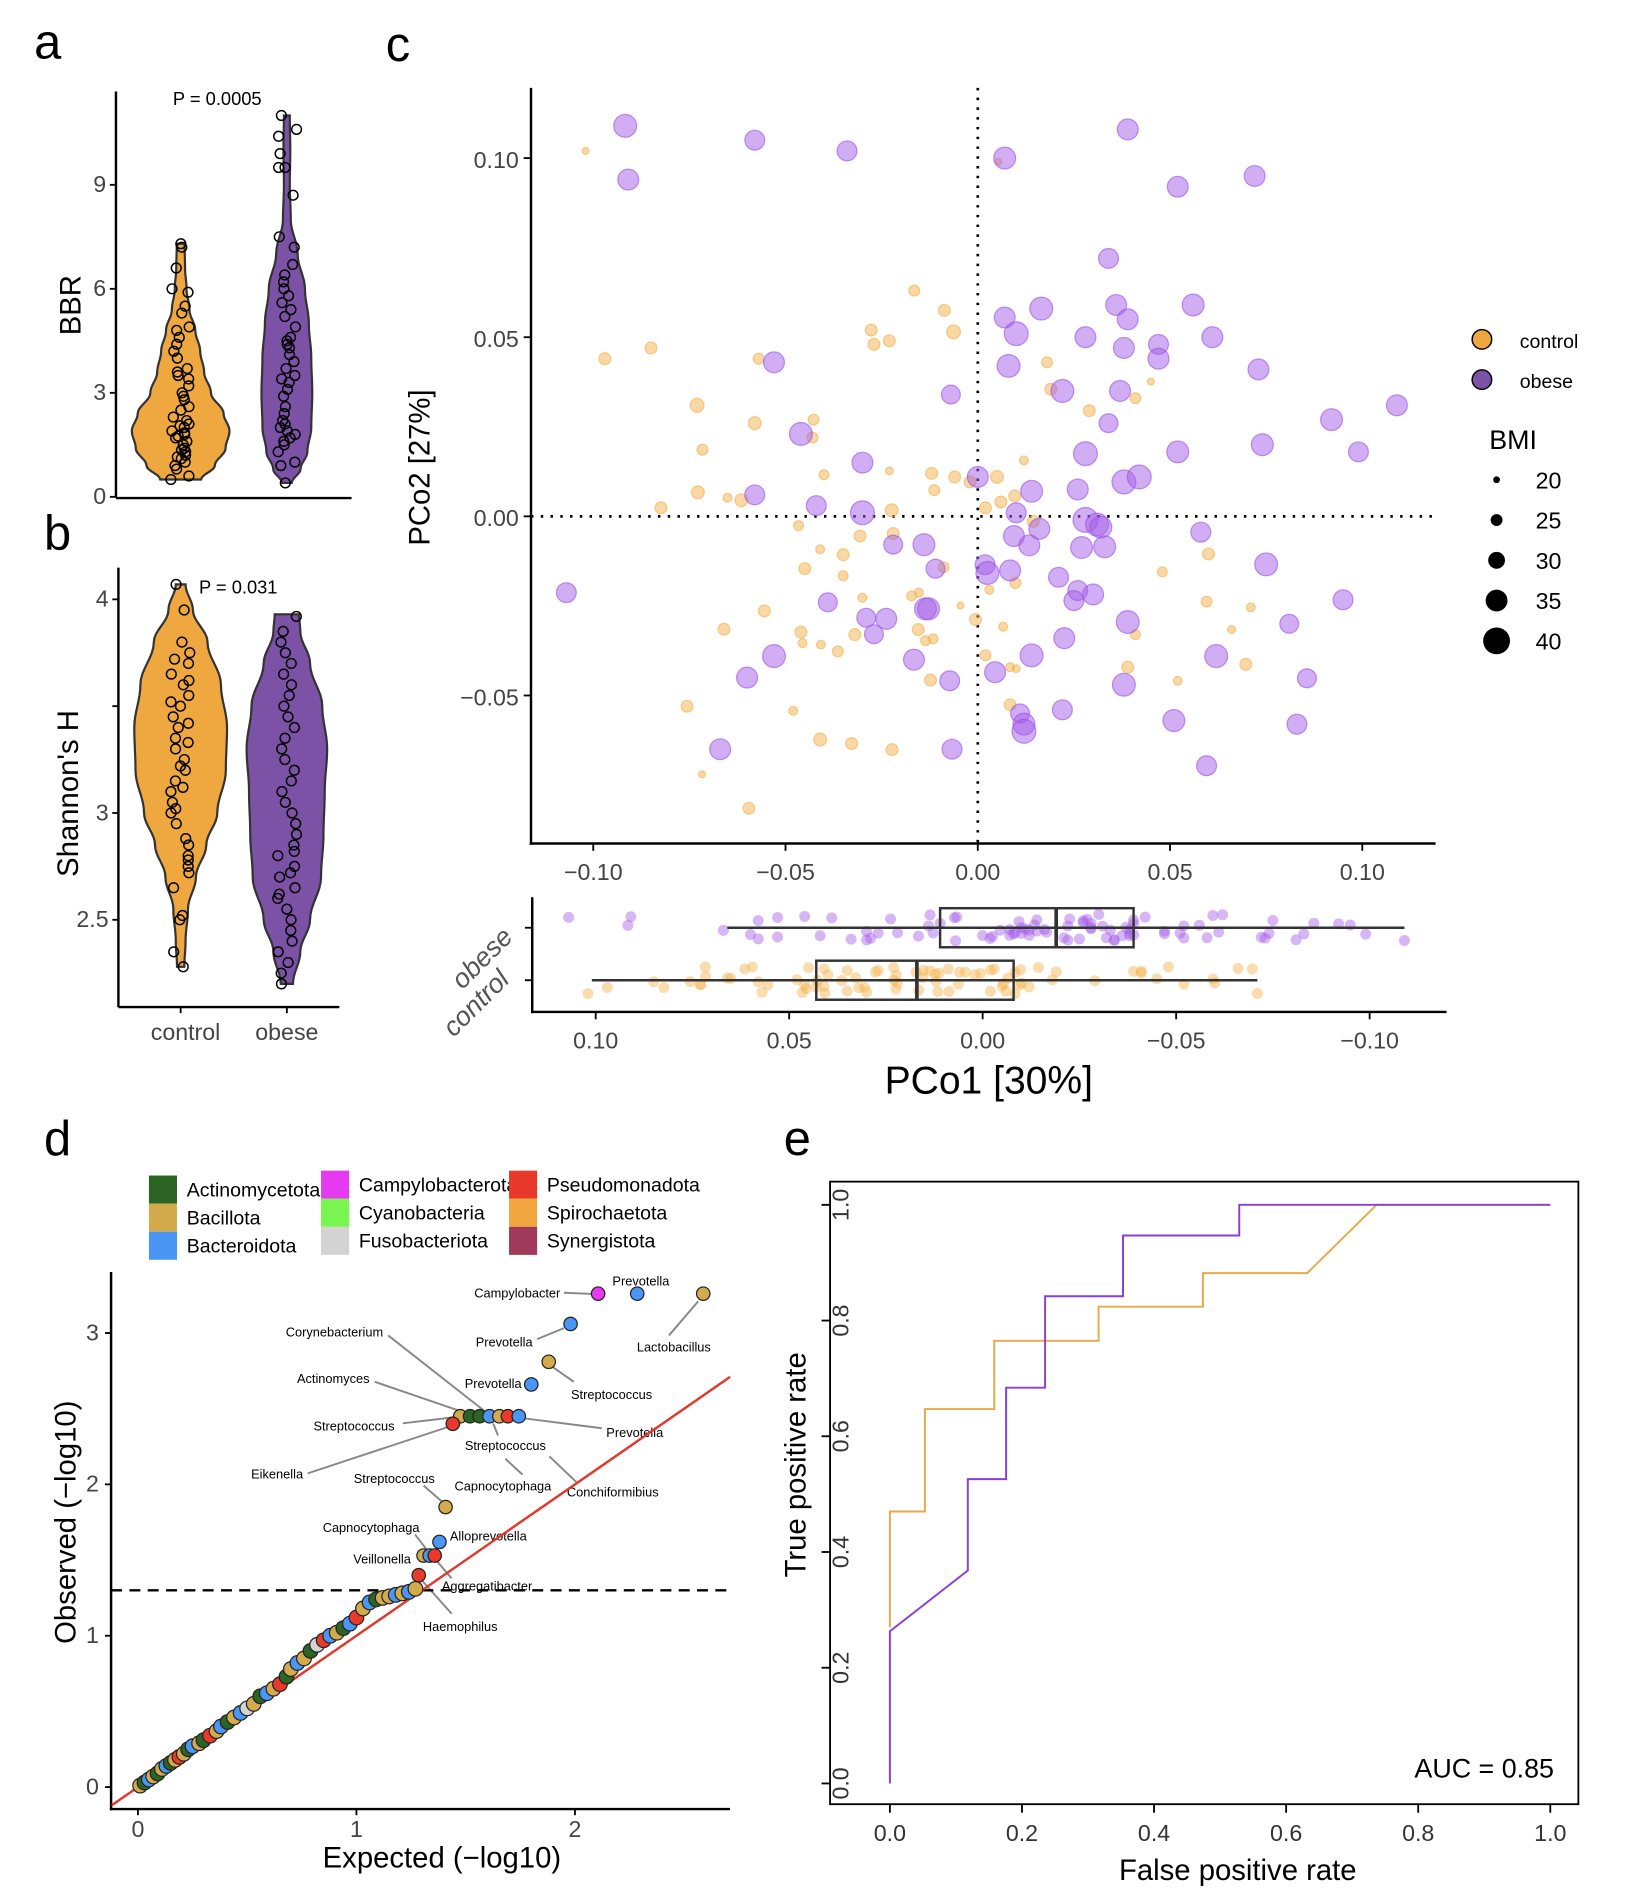 The width and height of the screenshot is (1648, 1901). What do you see at coordinates (238, 586) in the screenshot?
I see `p-value-annotation: P = 0.031` at bounding box center [238, 586].